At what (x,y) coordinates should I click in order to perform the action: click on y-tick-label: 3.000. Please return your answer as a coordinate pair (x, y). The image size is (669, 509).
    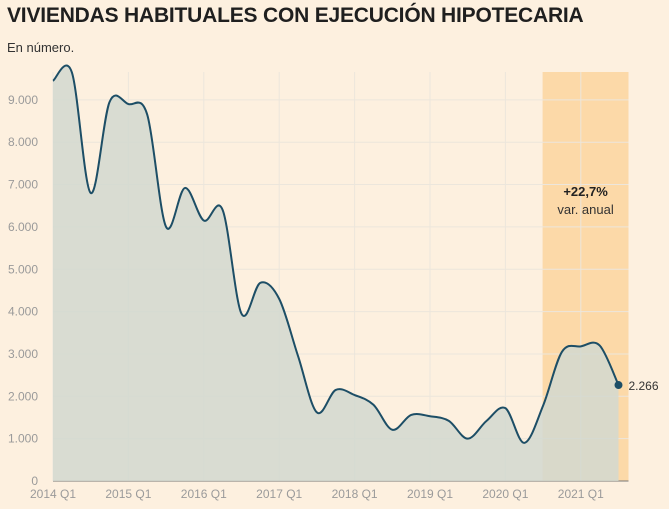
    Looking at the image, I should click on (23, 354).